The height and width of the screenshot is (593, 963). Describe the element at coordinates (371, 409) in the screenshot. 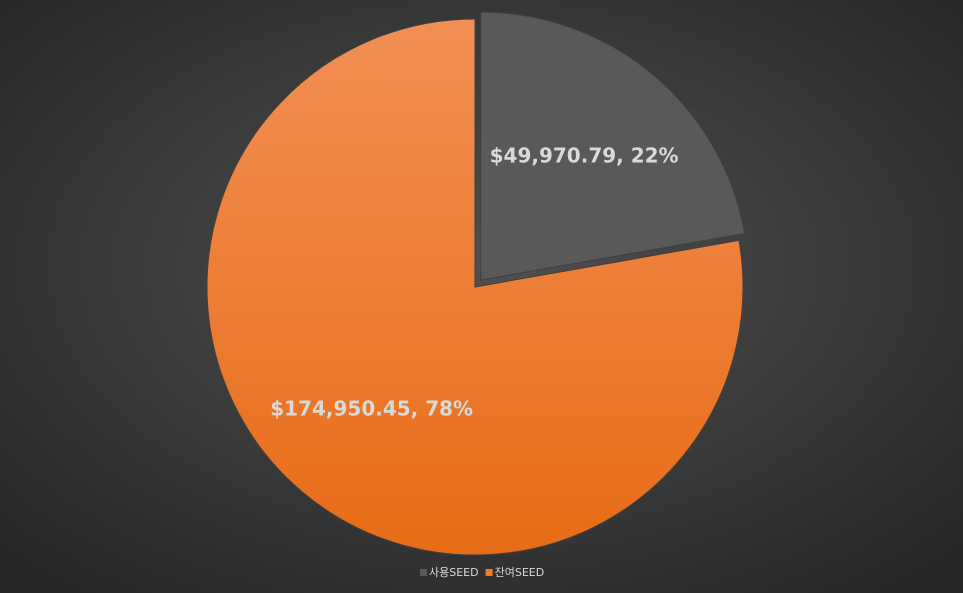

I see `data-label: $174,950.45, 78%` at that location.